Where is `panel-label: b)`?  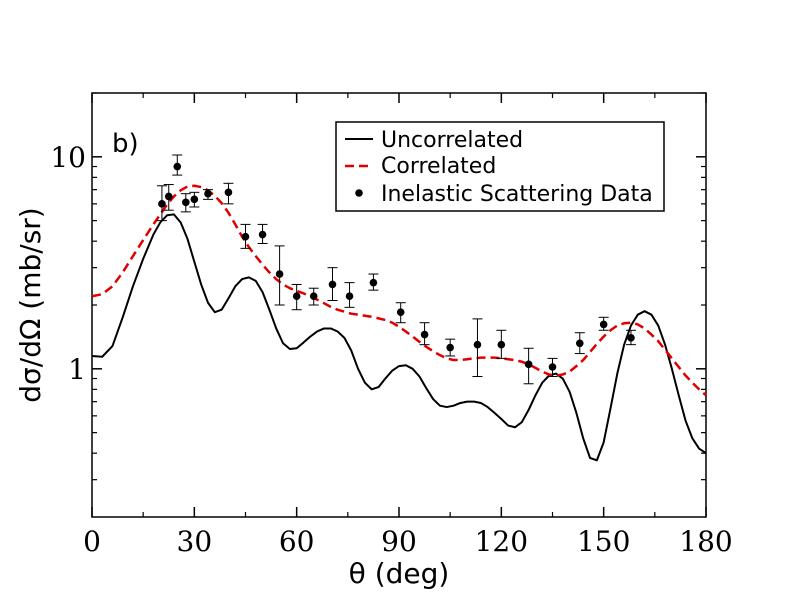
panel-label: b) is located at coordinates (125, 144).